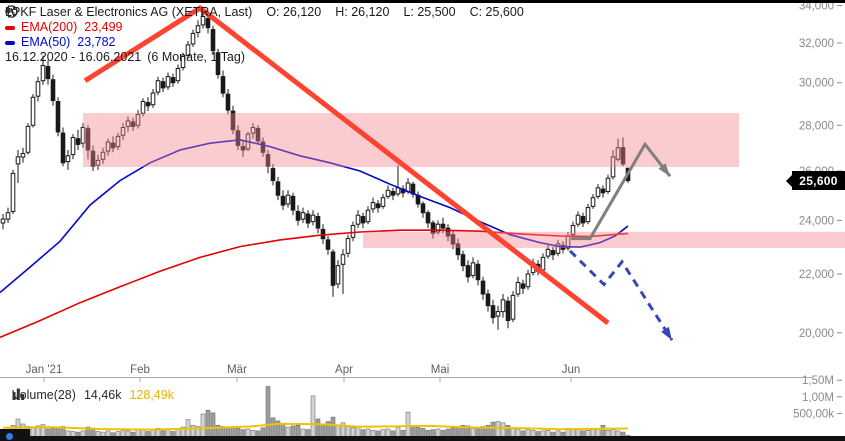 Image resolution: width=845 pixels, height=441 pixels. I want to click on volume-ma-line, so click(315, 426).